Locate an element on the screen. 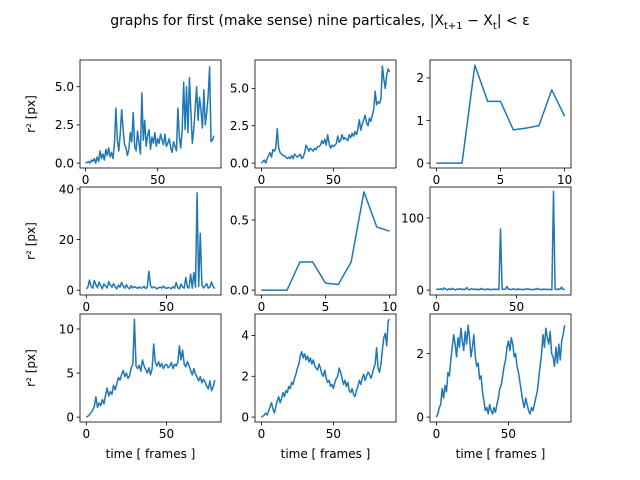 The width and height of the screenshot is (640, 480). figure-title-sub2: t is located at coordinates (495, 26).